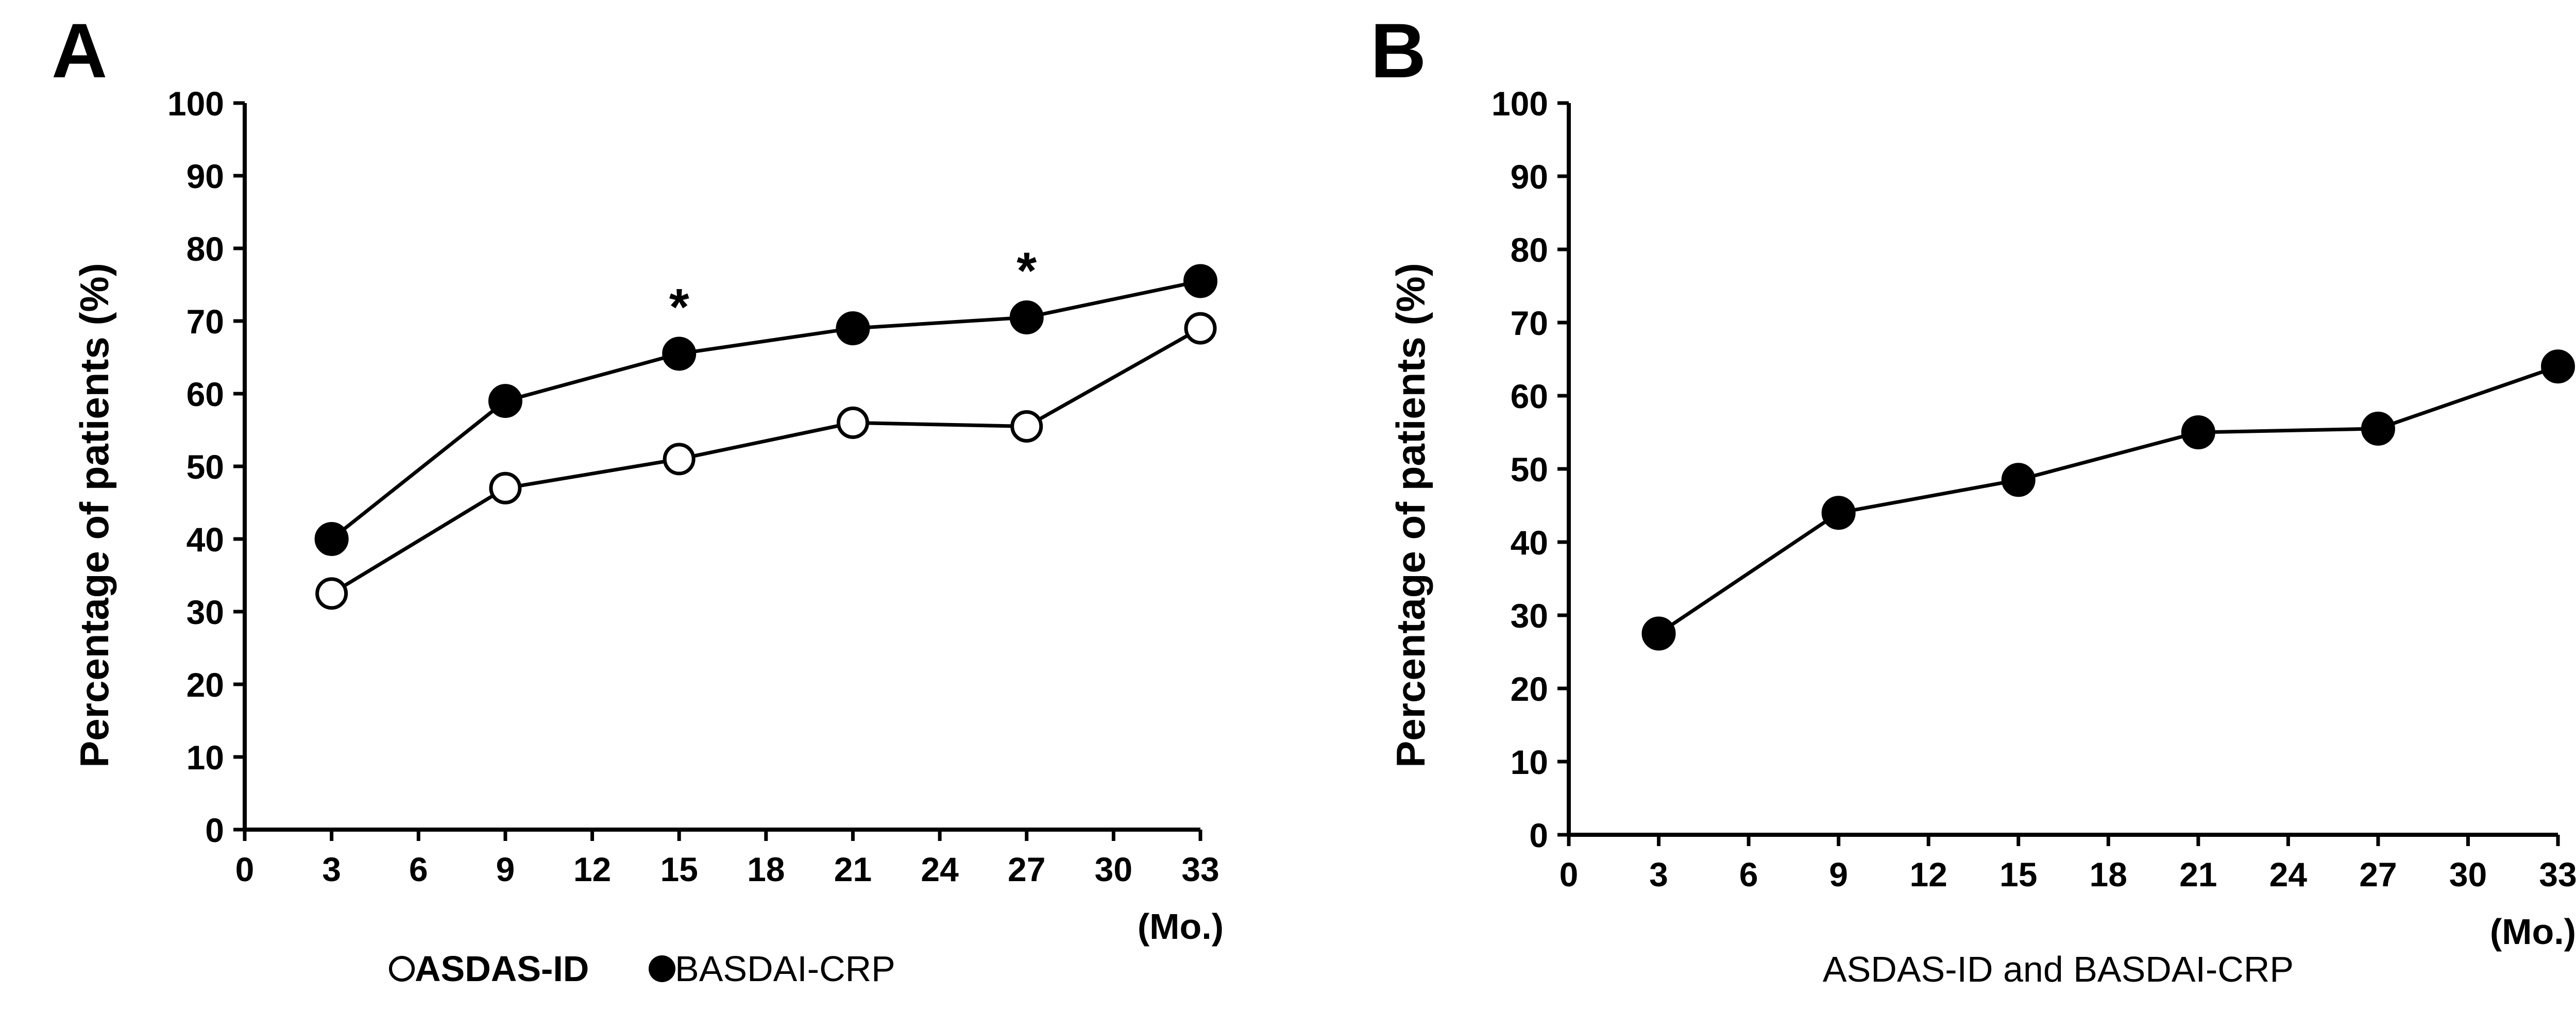  I want to click on panel-a-y-tick-label: 90, so click(205, 176).